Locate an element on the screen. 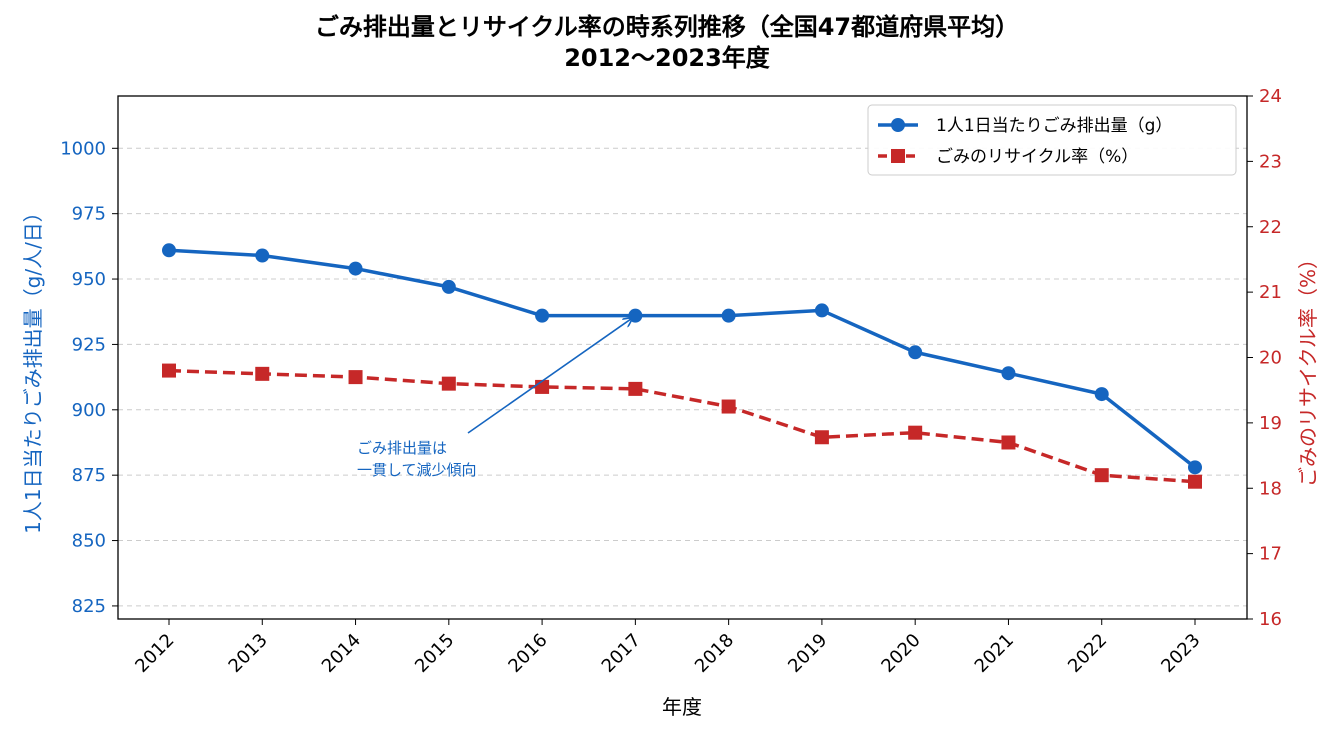  annotation-text-line1: ごみ排出量は is located at coordinates (402, 448).